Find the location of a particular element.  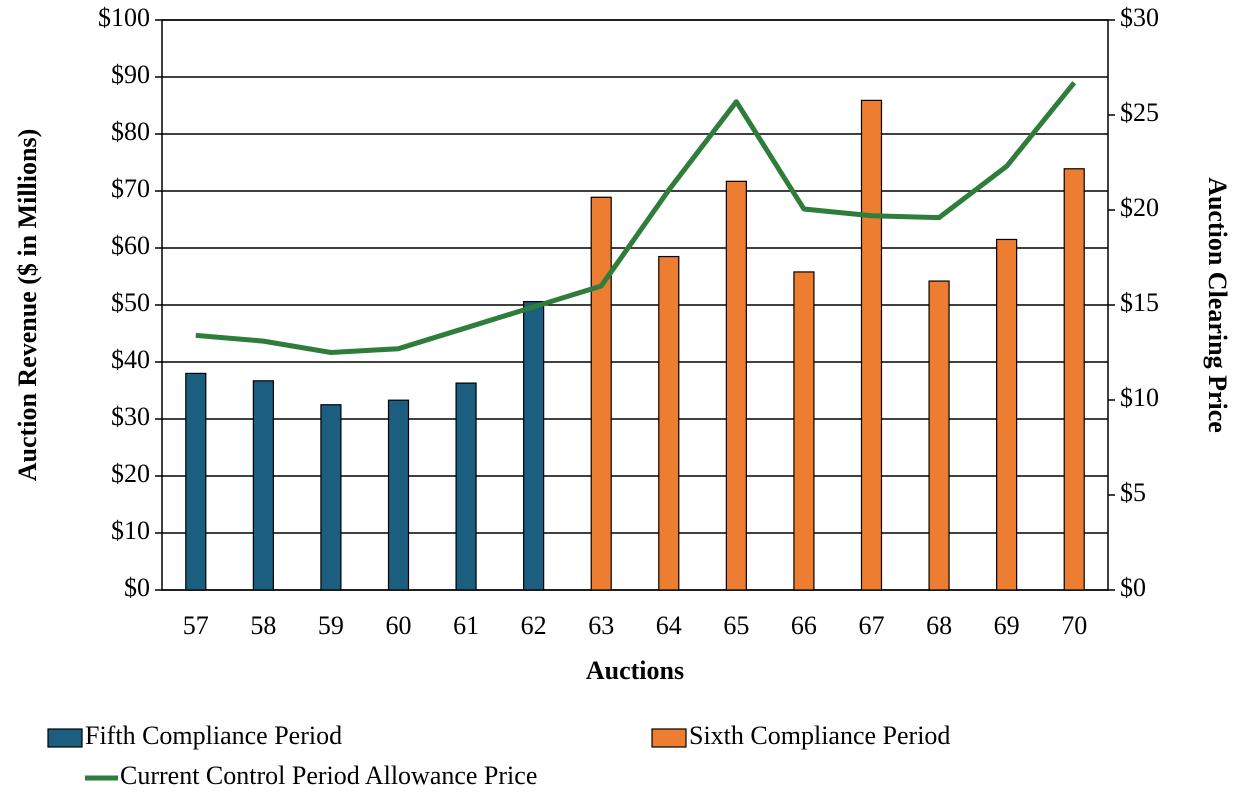

x-tick-label: 66 is located at coordinates (804, 625).